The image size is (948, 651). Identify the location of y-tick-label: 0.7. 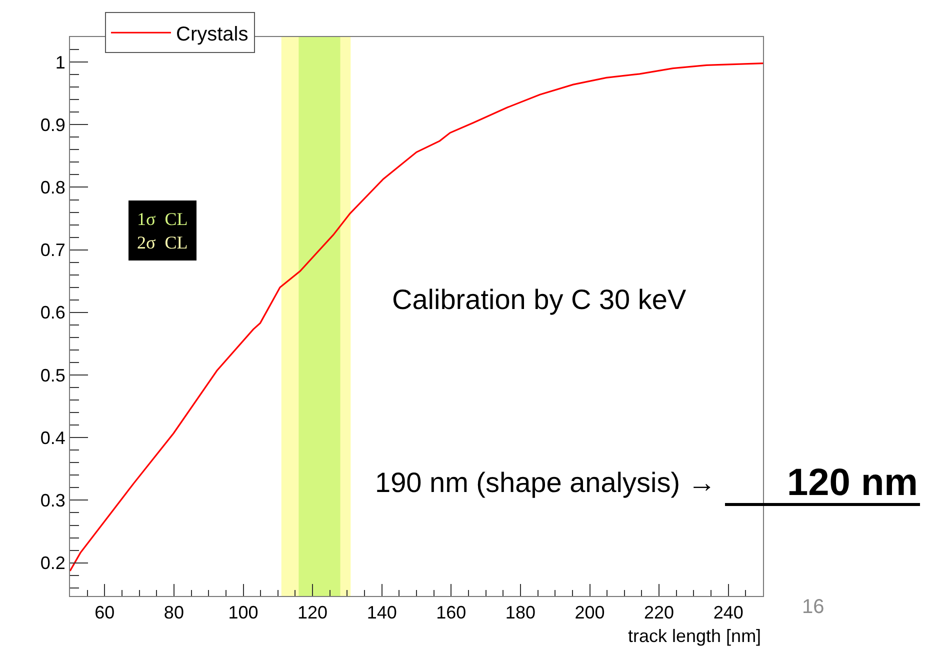
(53, 250).